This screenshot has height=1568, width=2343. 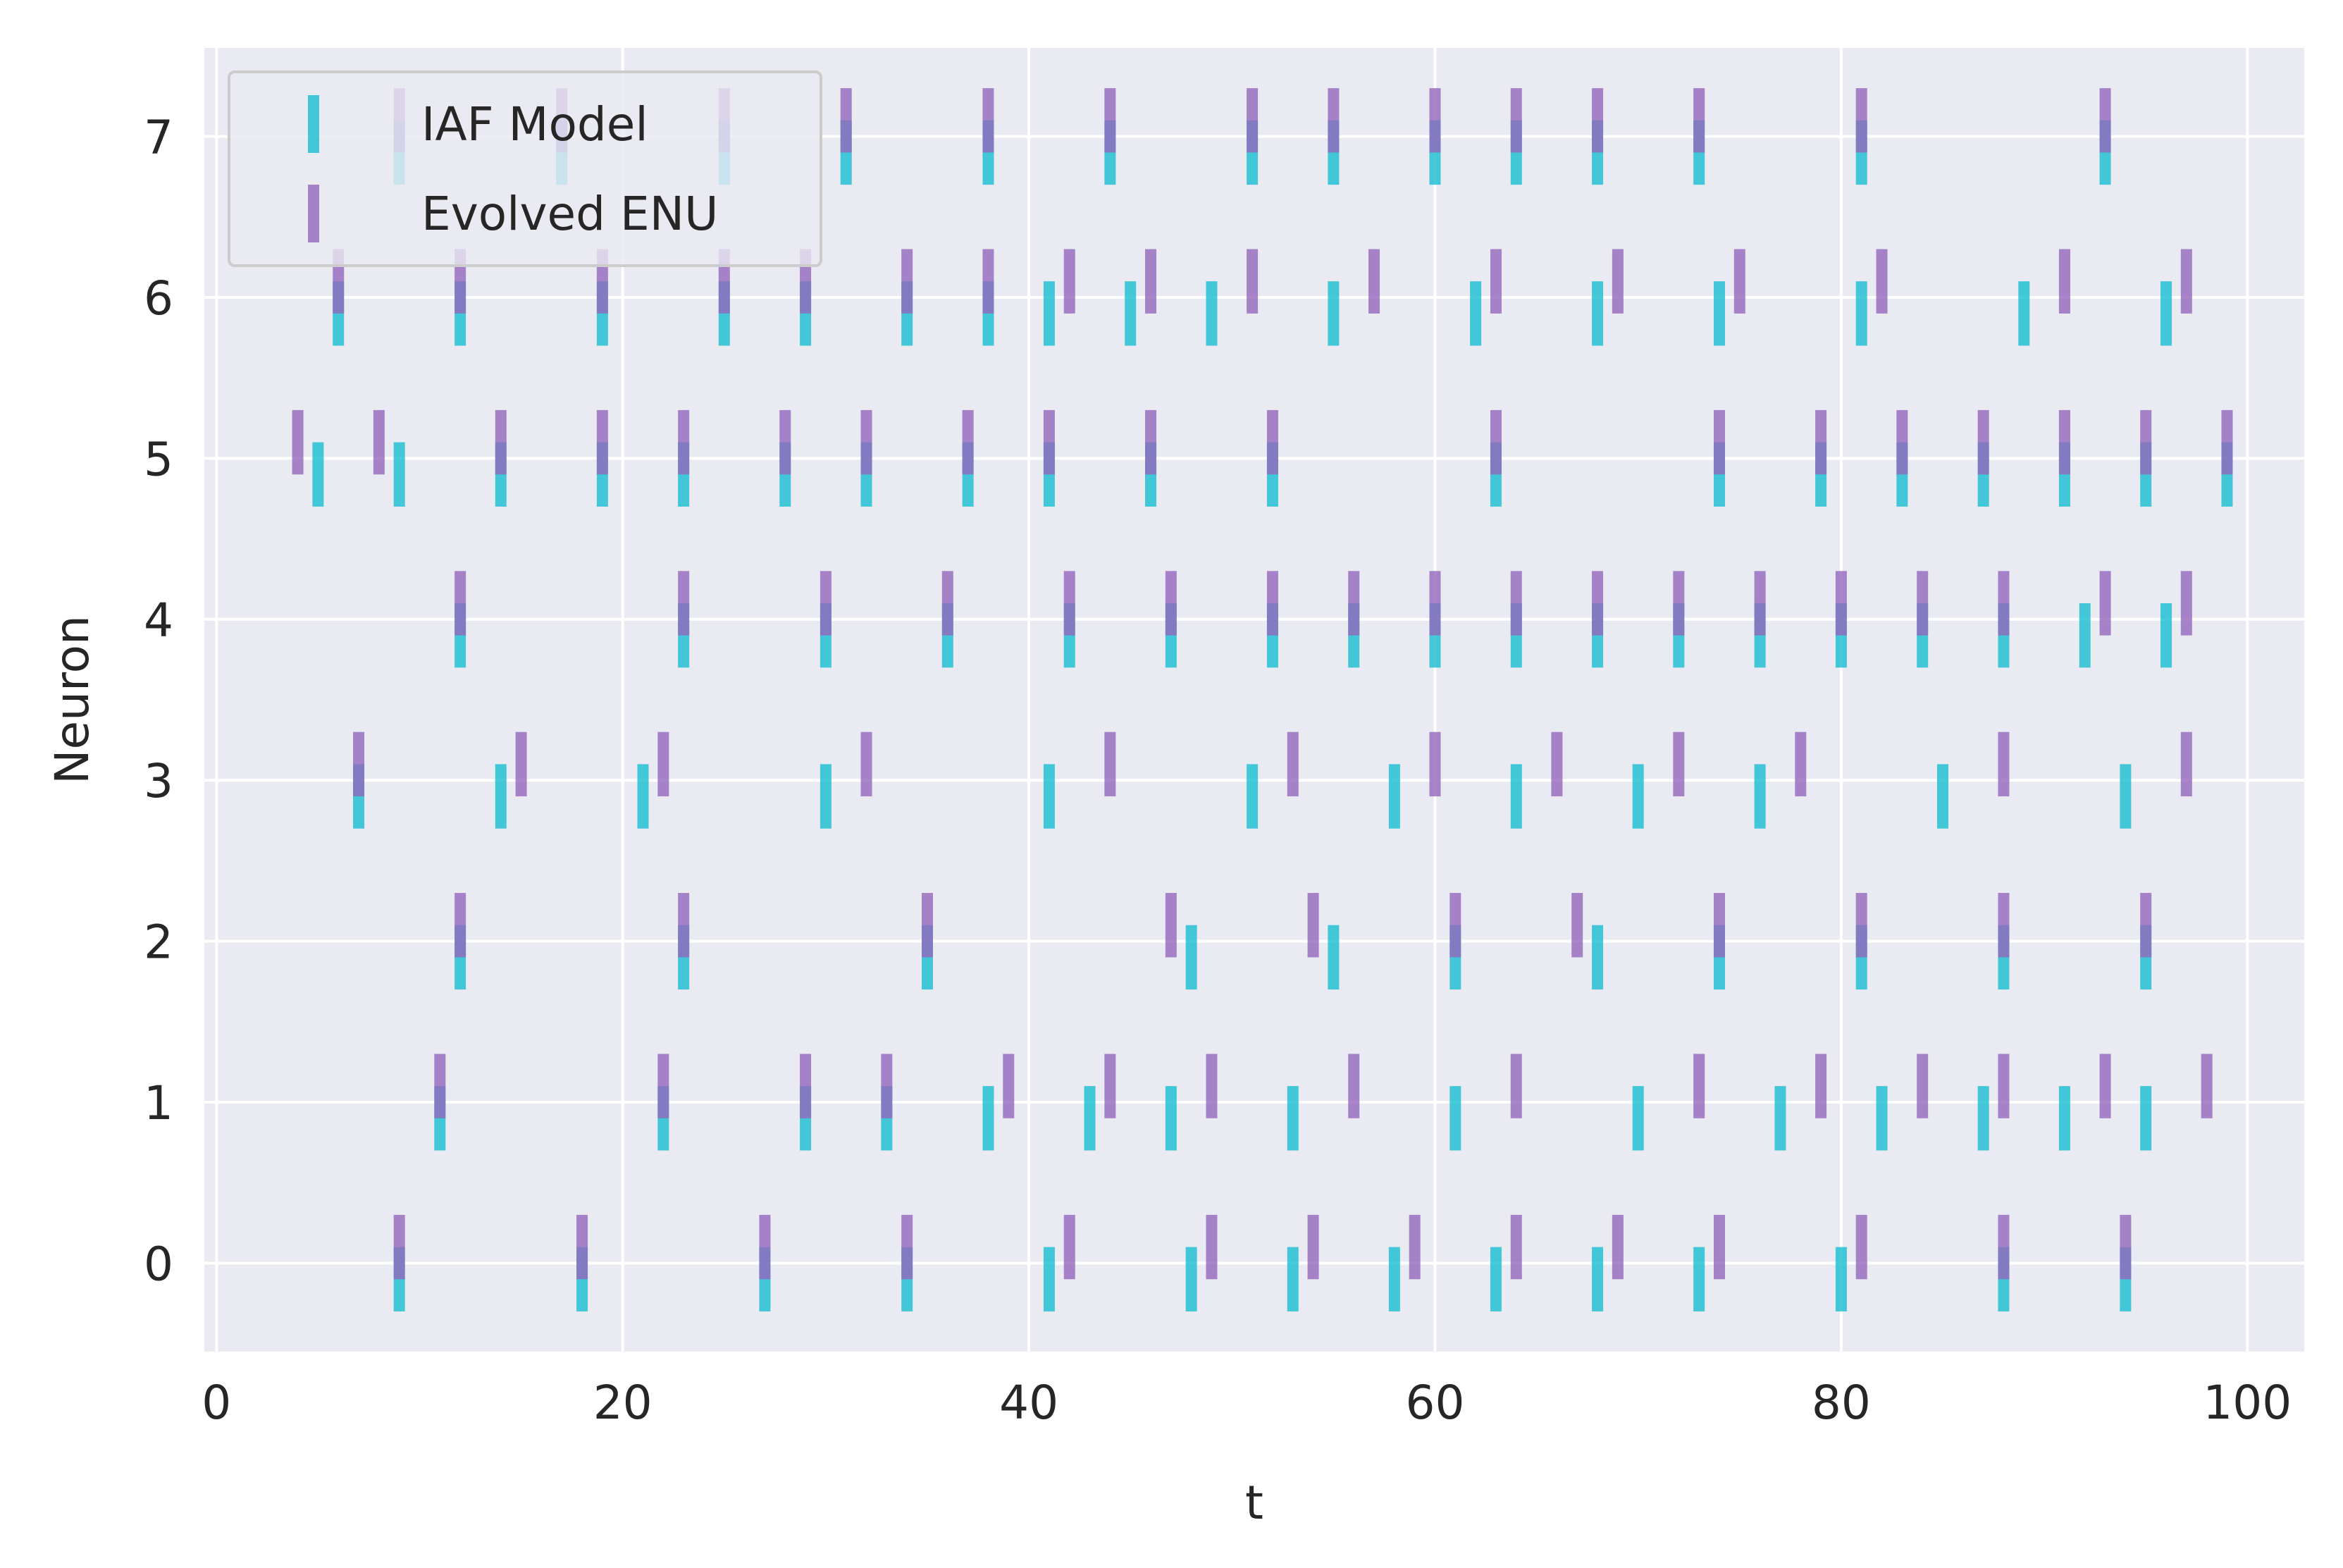 I want to click on legend-box, so click(x=525, y=168).